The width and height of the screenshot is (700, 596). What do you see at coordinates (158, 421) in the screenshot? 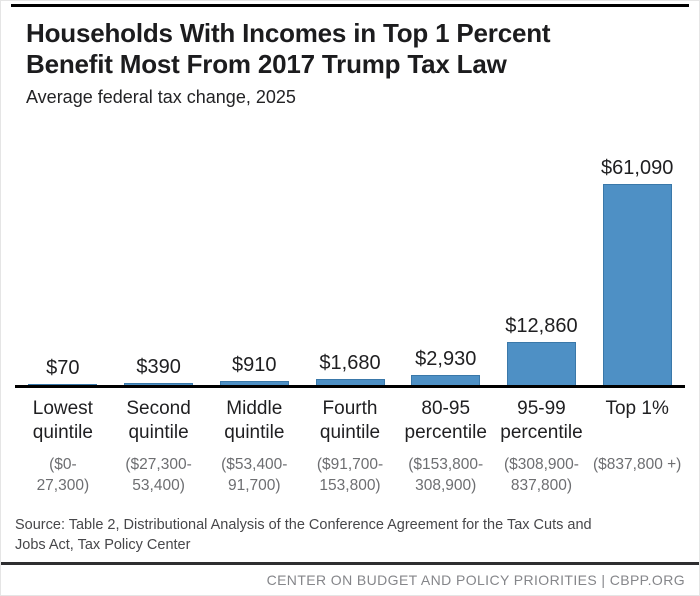
I see `category-label: Second quintile` at bounding box center [158, 421].